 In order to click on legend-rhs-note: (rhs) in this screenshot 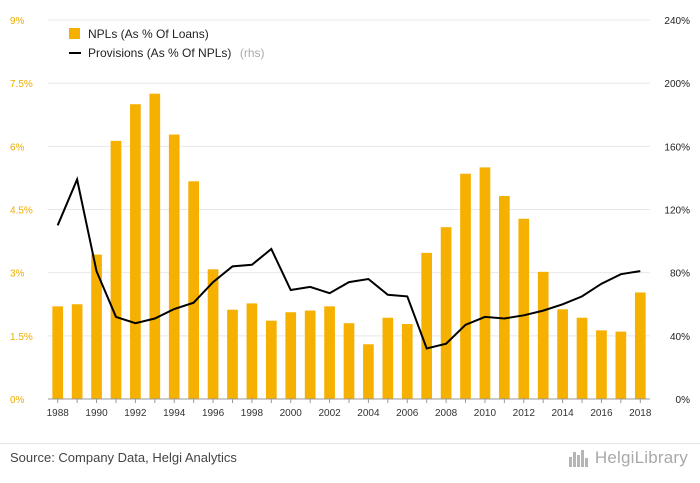, I will do `click(252, 53)`.